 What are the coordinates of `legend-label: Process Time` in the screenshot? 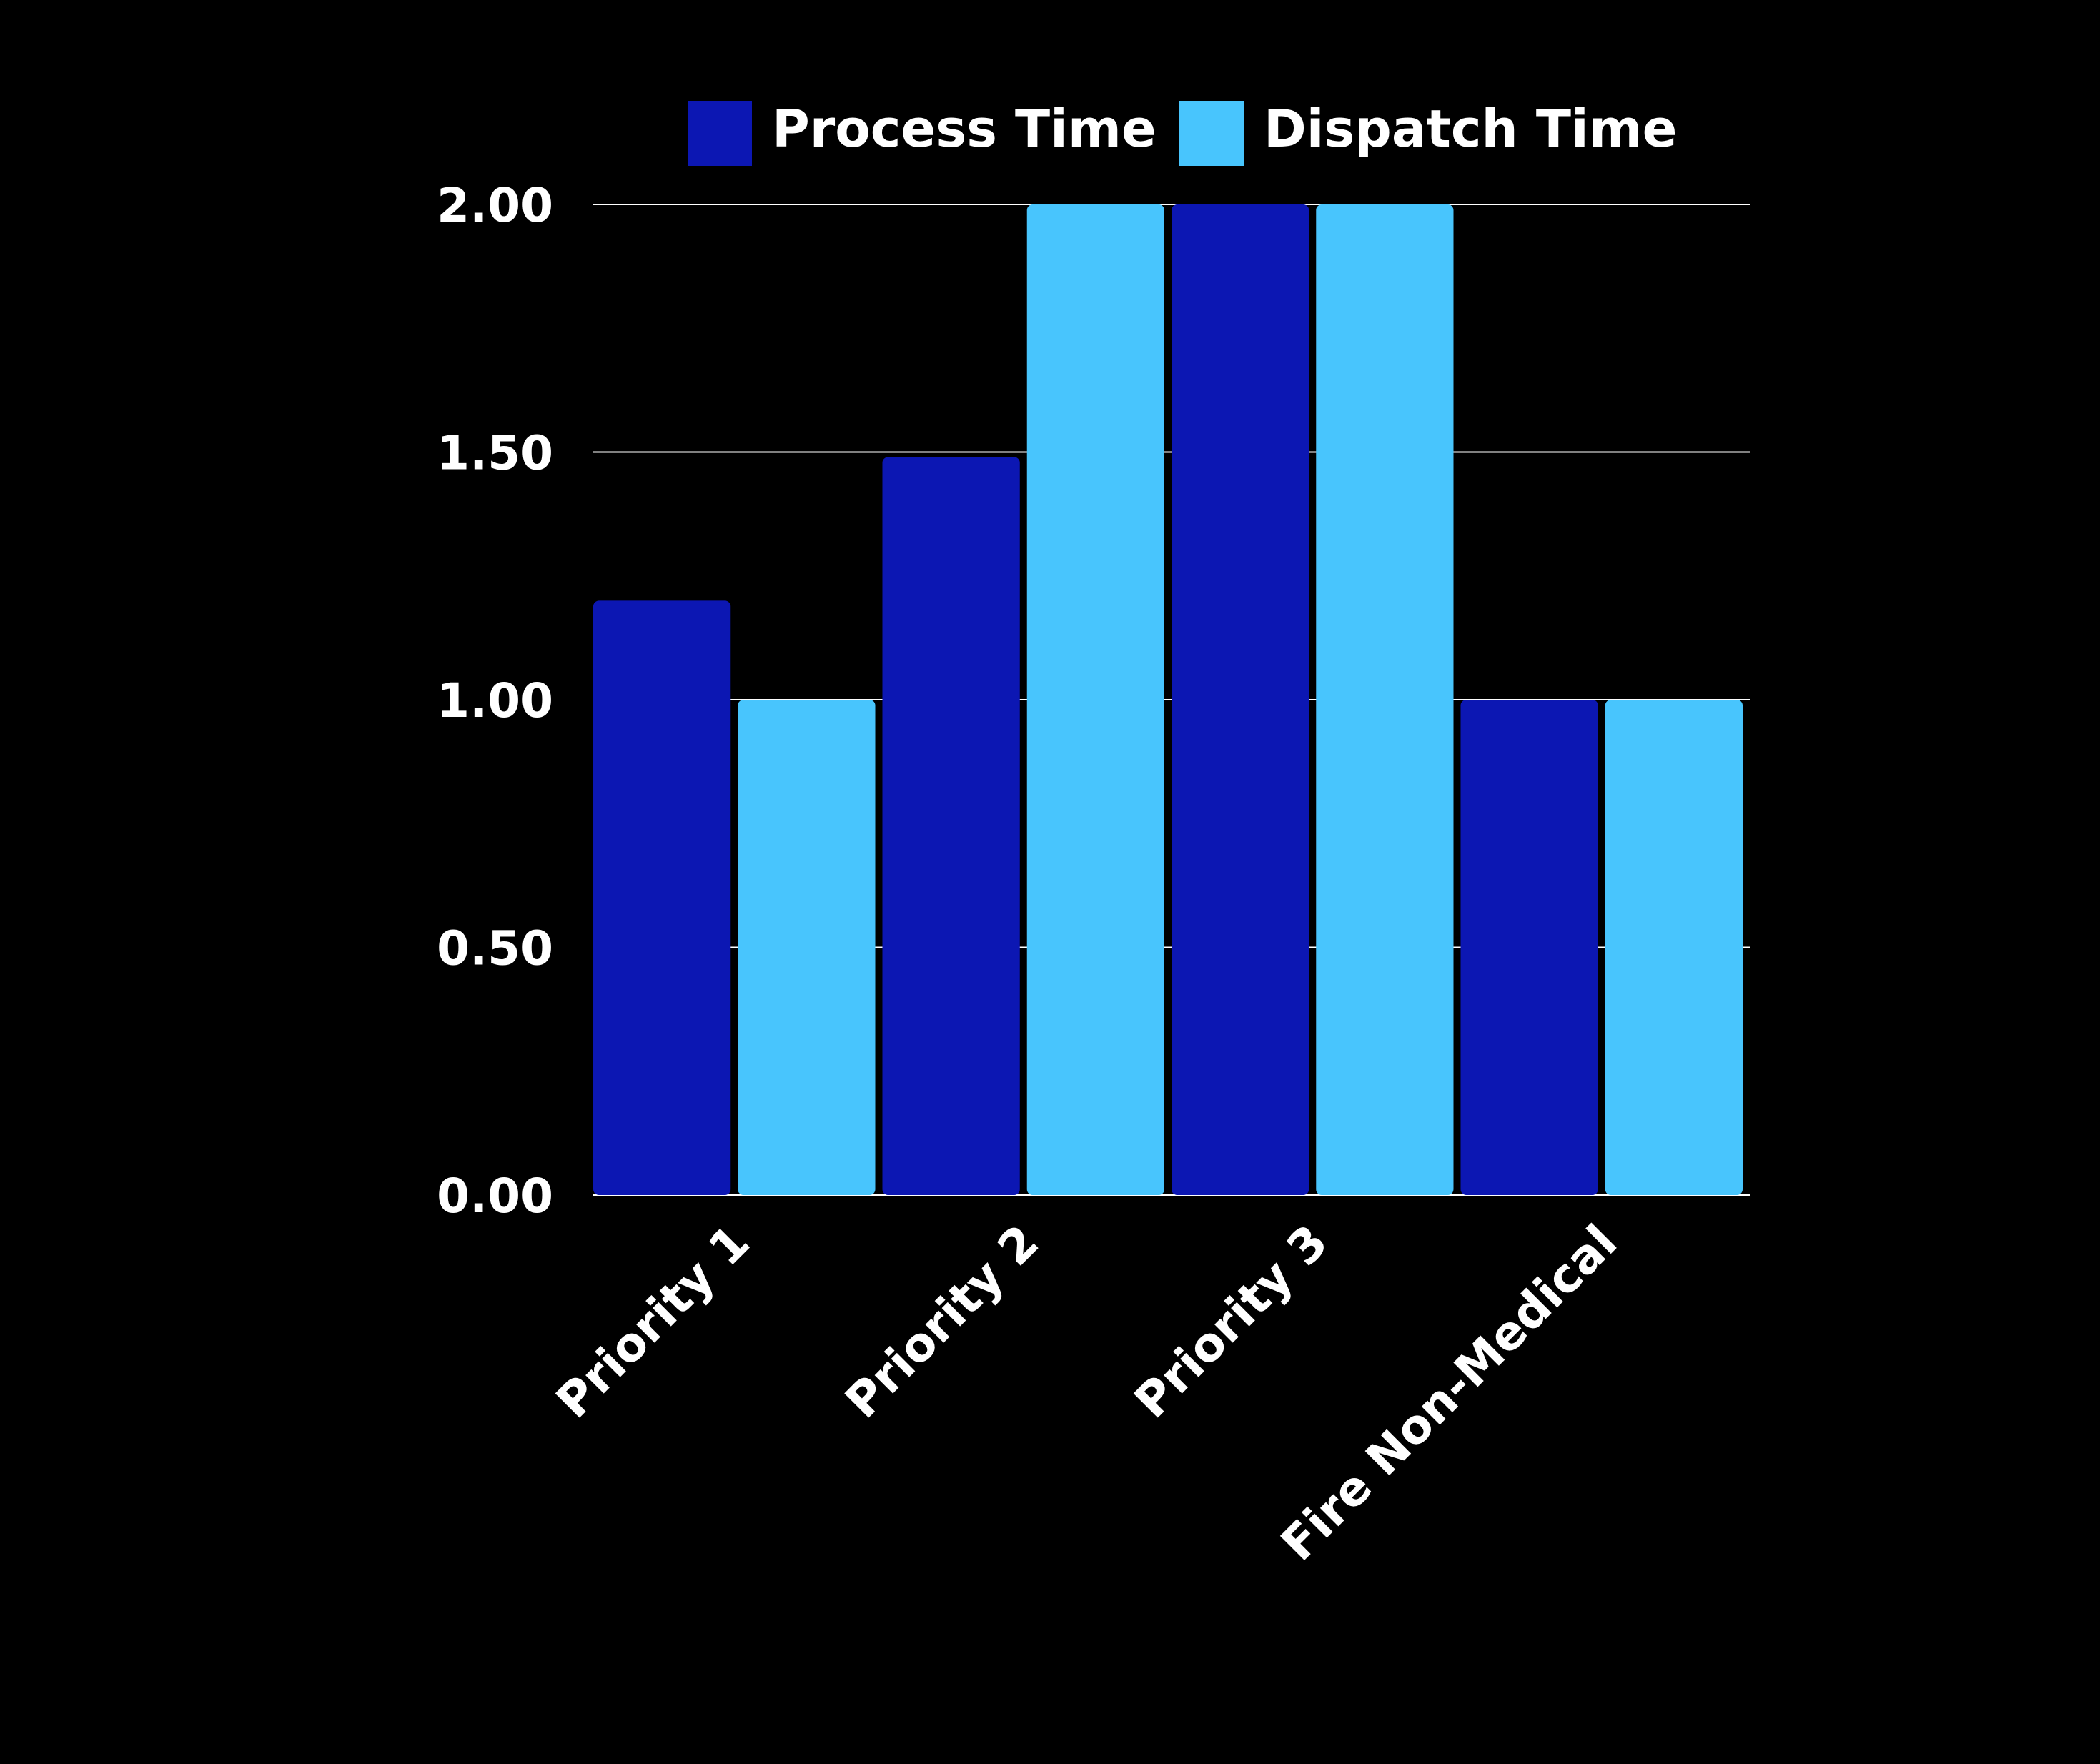 It's located at (964, 129).